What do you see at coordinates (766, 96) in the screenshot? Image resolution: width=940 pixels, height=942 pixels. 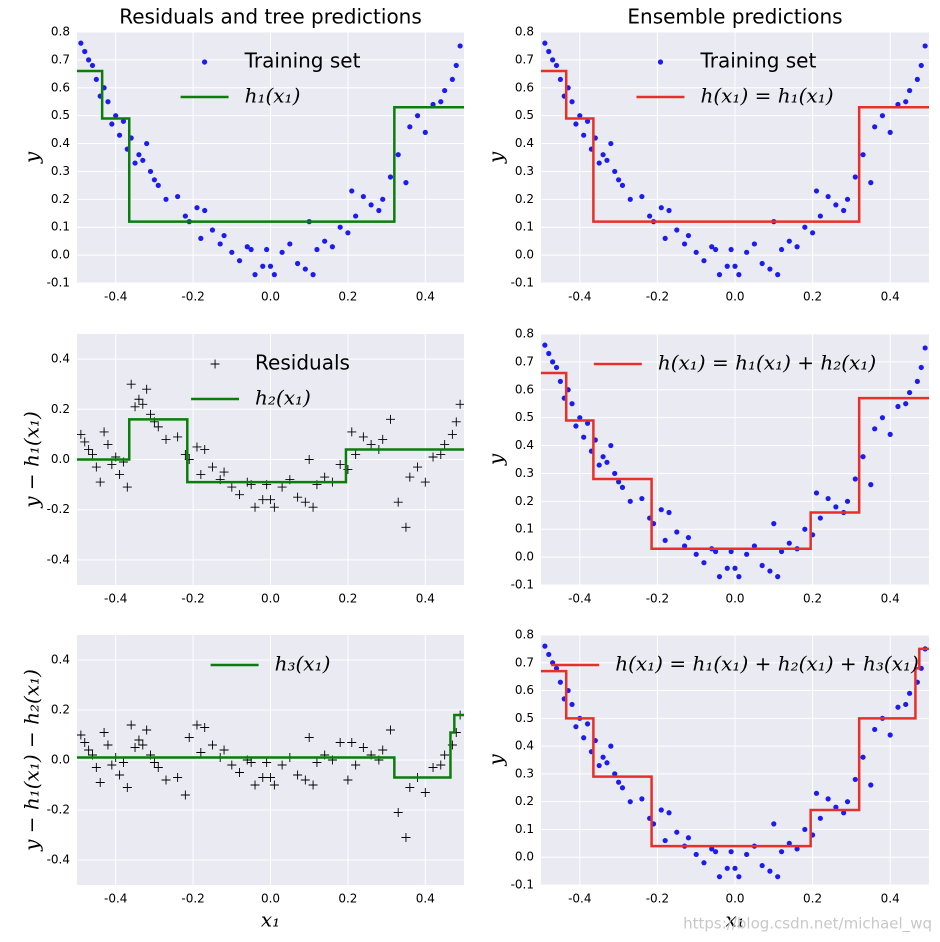 I see `legend-label: h(x₁) = h₁(x₁)` at bounding box center [766, 96].